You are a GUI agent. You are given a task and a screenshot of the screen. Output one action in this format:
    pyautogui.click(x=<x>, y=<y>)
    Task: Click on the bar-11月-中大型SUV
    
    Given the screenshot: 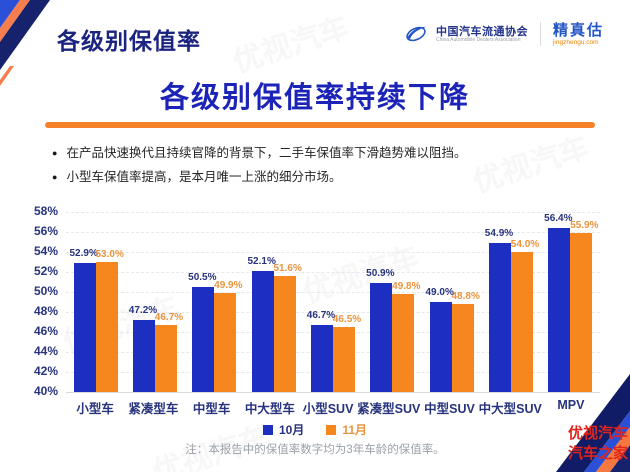 What is the action you would take?
    pyautogui.click(x=521, y=322)
    